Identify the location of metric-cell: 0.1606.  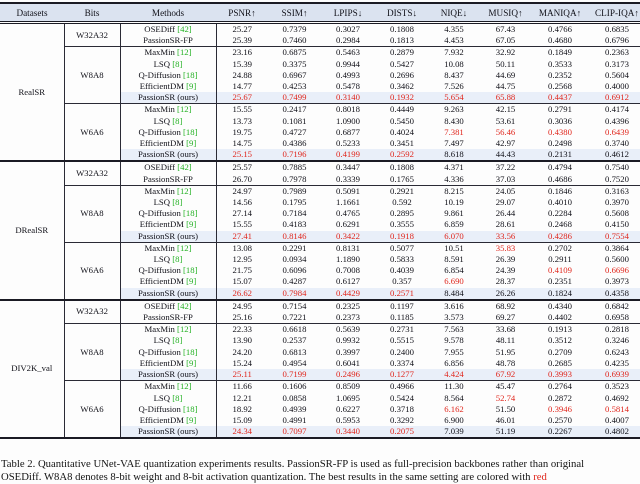
(294, 386).